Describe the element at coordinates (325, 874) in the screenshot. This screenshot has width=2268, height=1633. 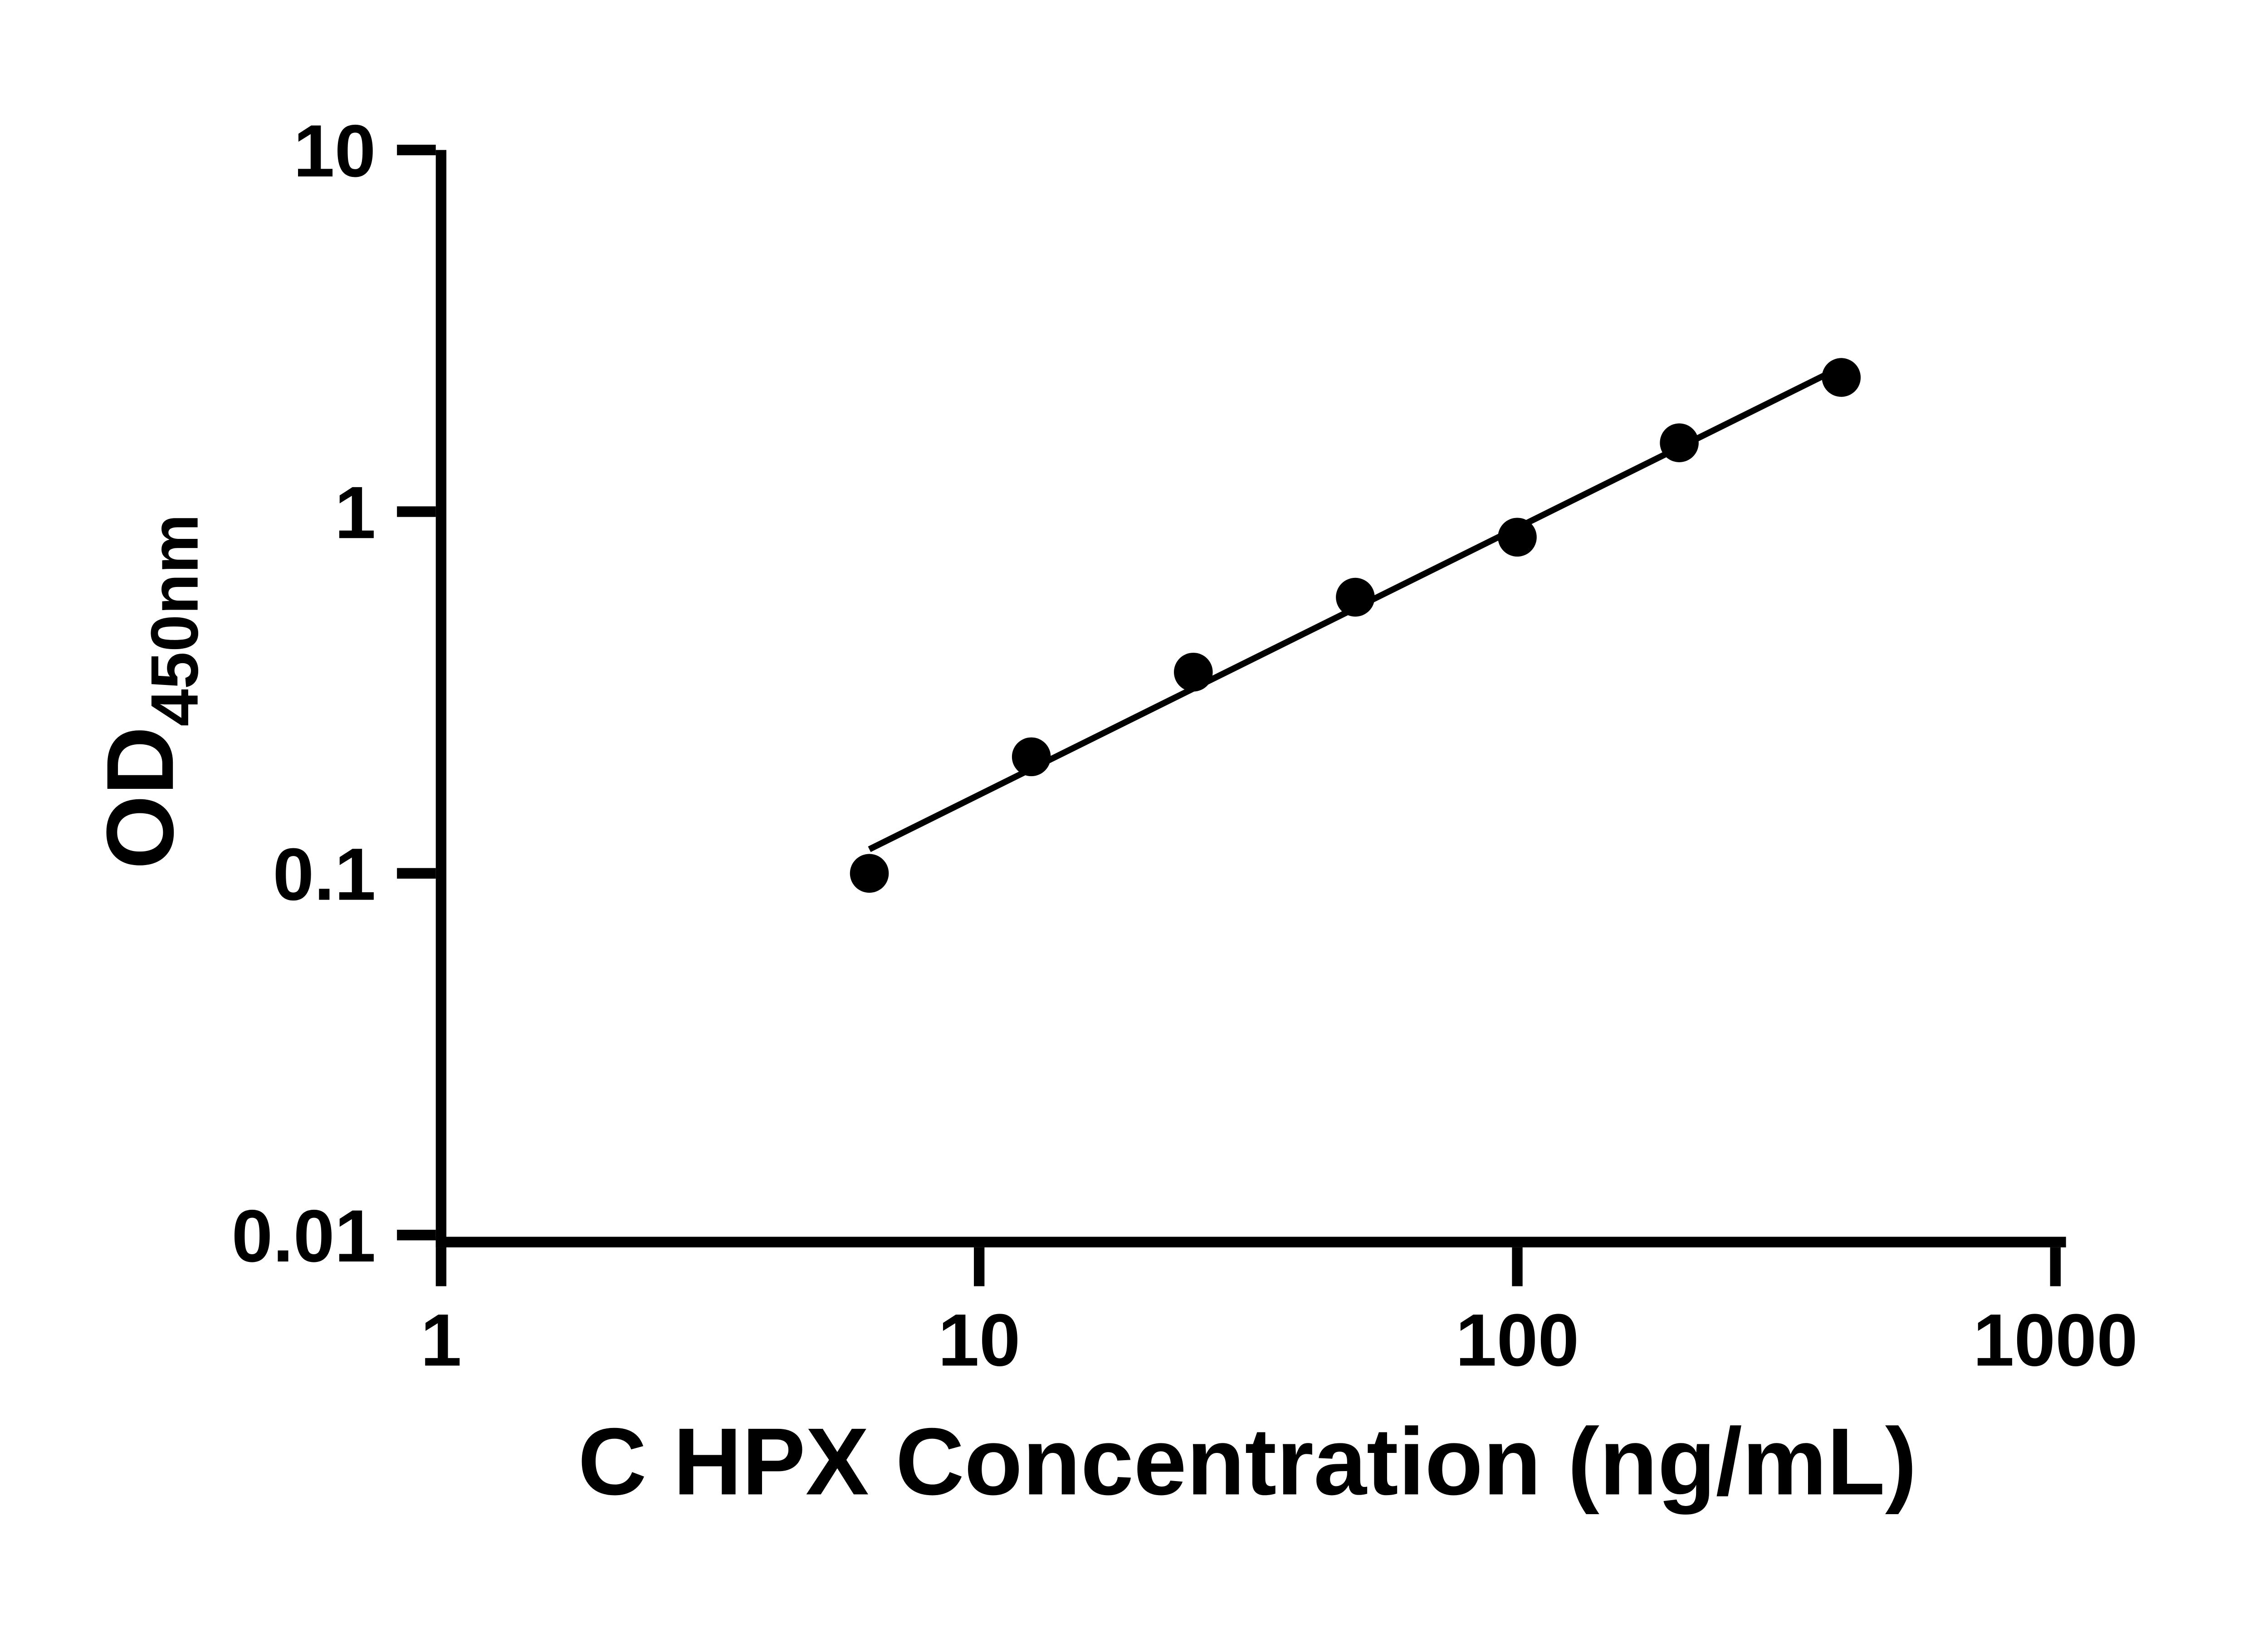
I see `y-tick-label: 0.1` at that location.